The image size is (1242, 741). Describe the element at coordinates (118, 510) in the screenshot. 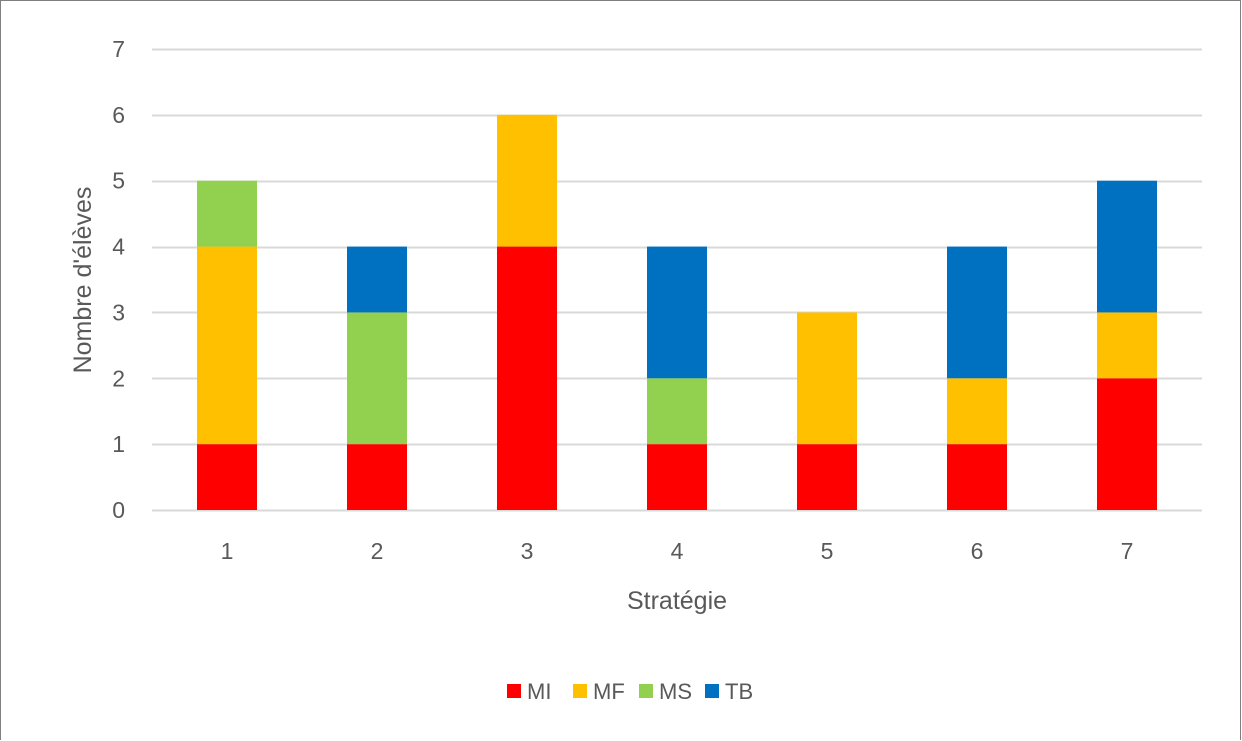

I see `y-tick-label: 0` at that location.